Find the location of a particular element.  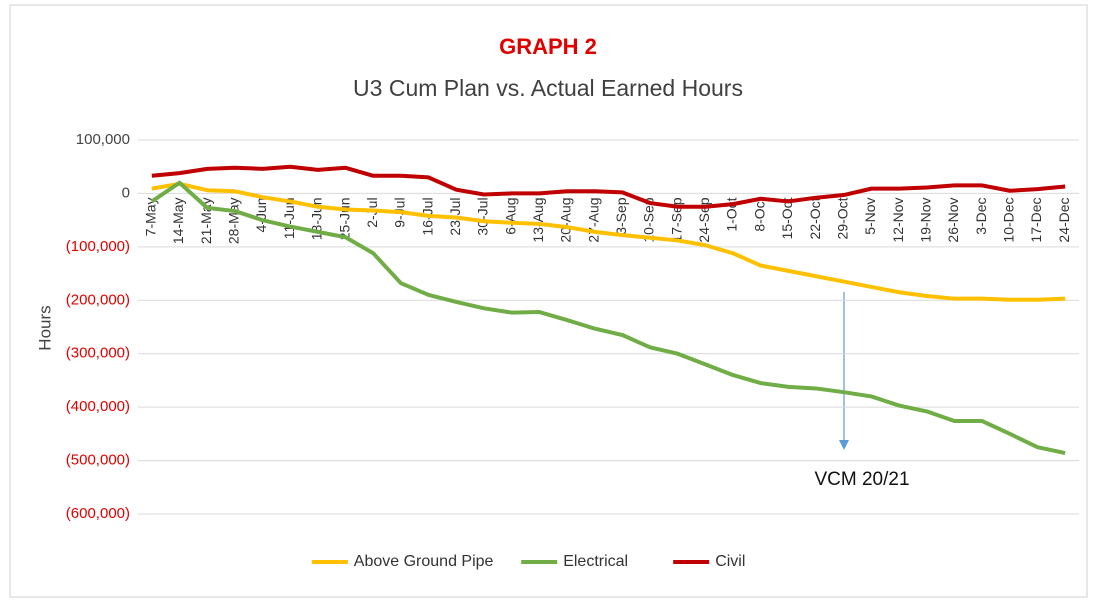

x-tick-label: 3-Dec is located at coordinates (981, 215).